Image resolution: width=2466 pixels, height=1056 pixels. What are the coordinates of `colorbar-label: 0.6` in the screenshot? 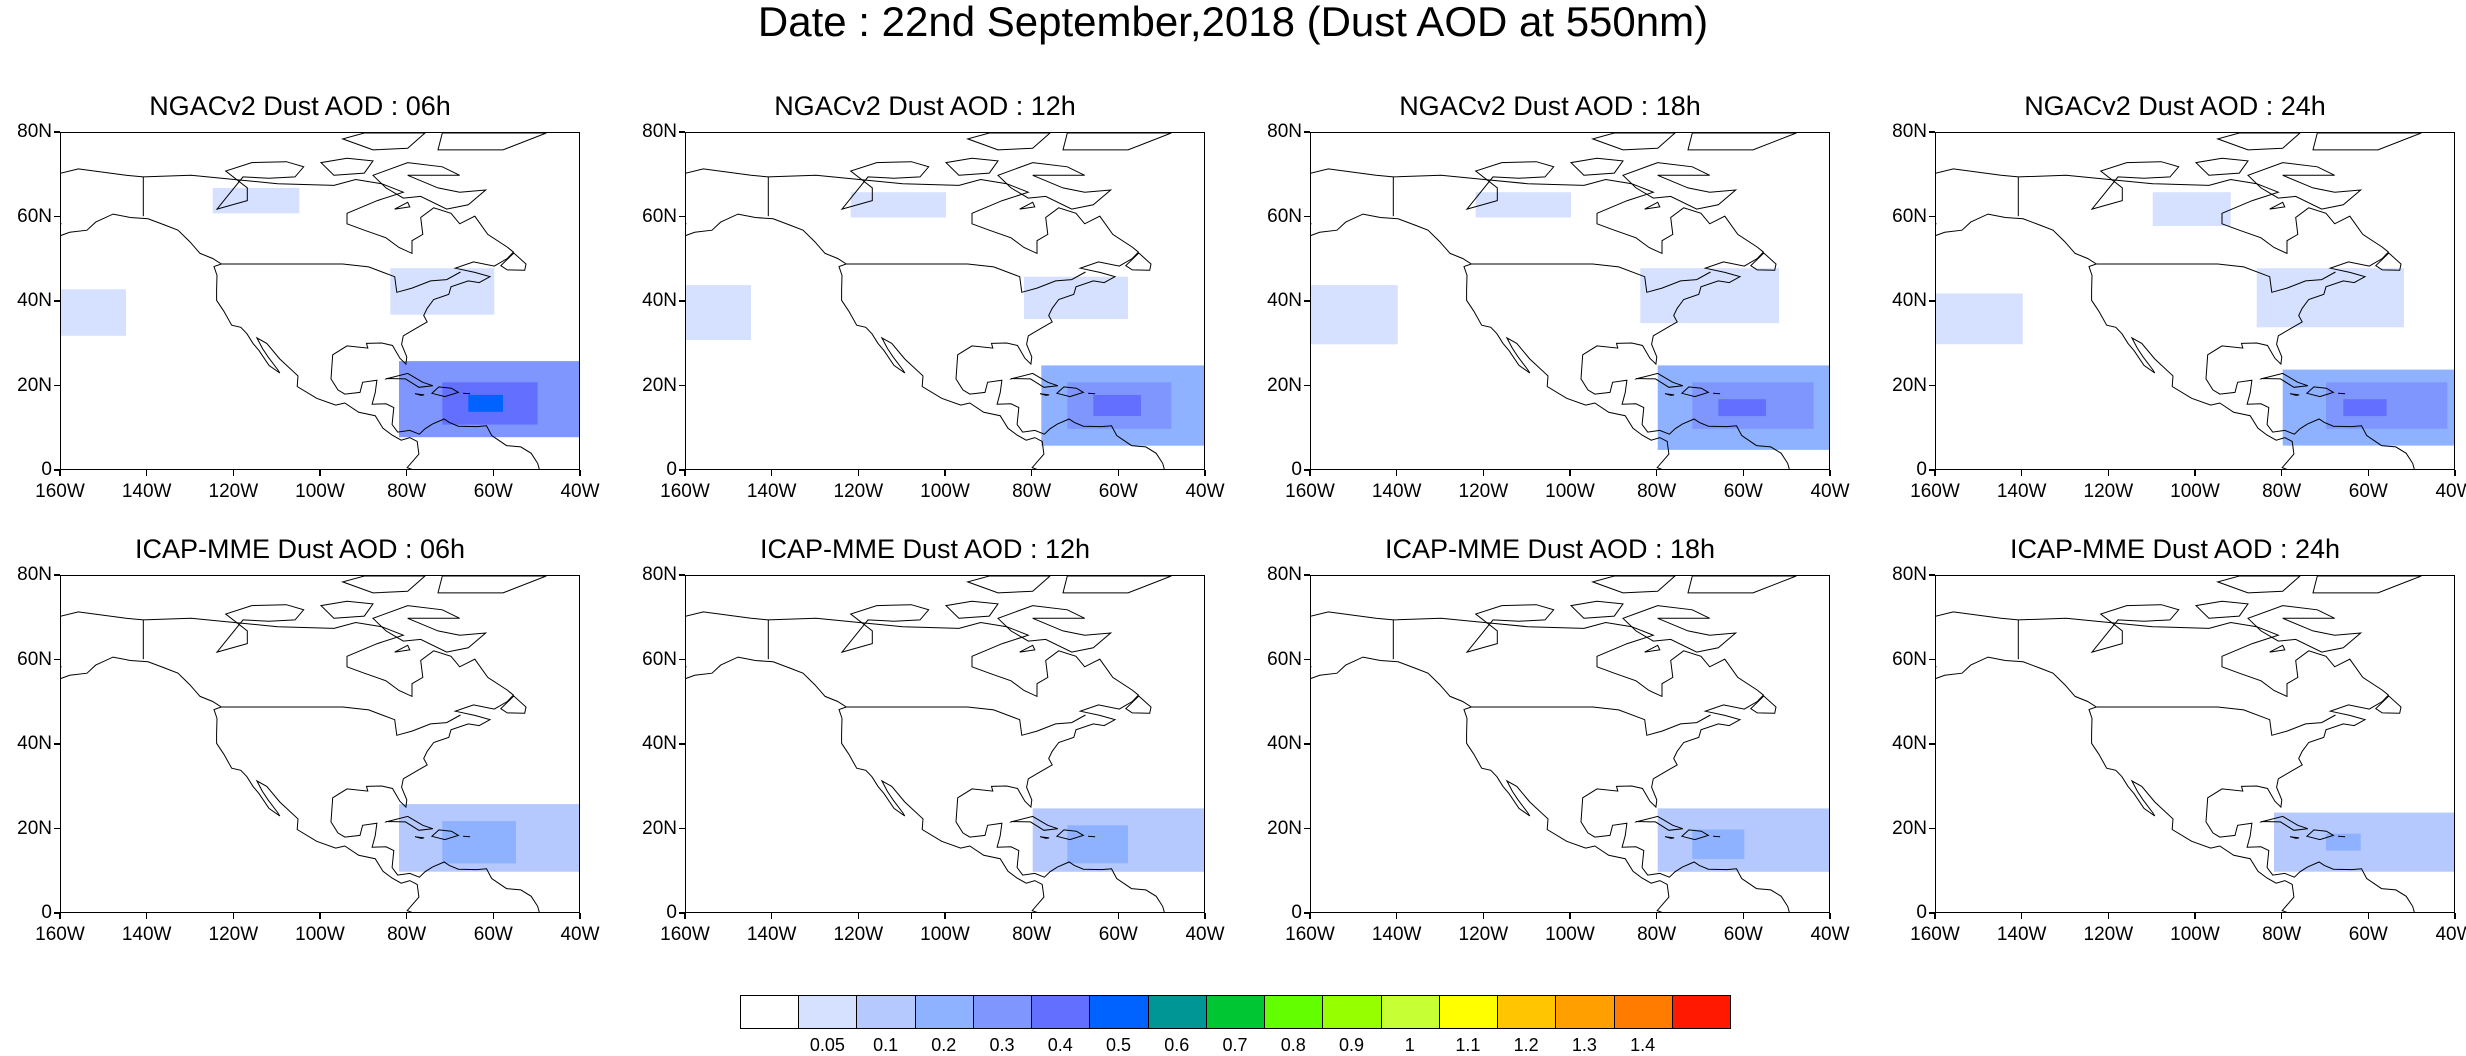 It's located at (1177, 1045).